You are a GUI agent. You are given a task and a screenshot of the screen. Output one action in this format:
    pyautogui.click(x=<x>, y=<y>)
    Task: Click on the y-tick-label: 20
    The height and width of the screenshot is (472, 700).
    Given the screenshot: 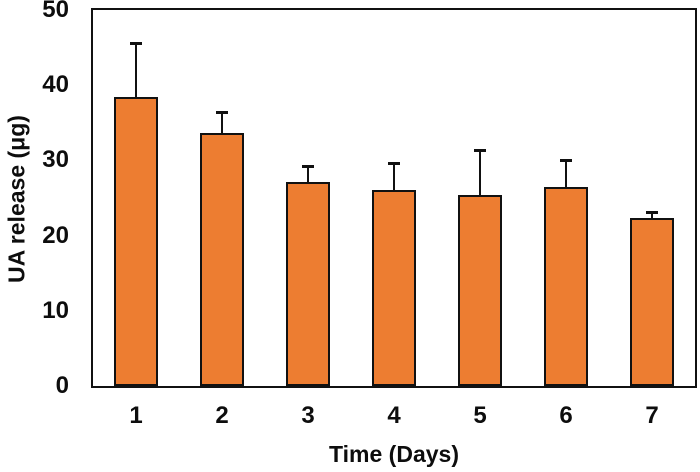 What is the action you would take?
    pyautogui.click(x=55, y=235)
    